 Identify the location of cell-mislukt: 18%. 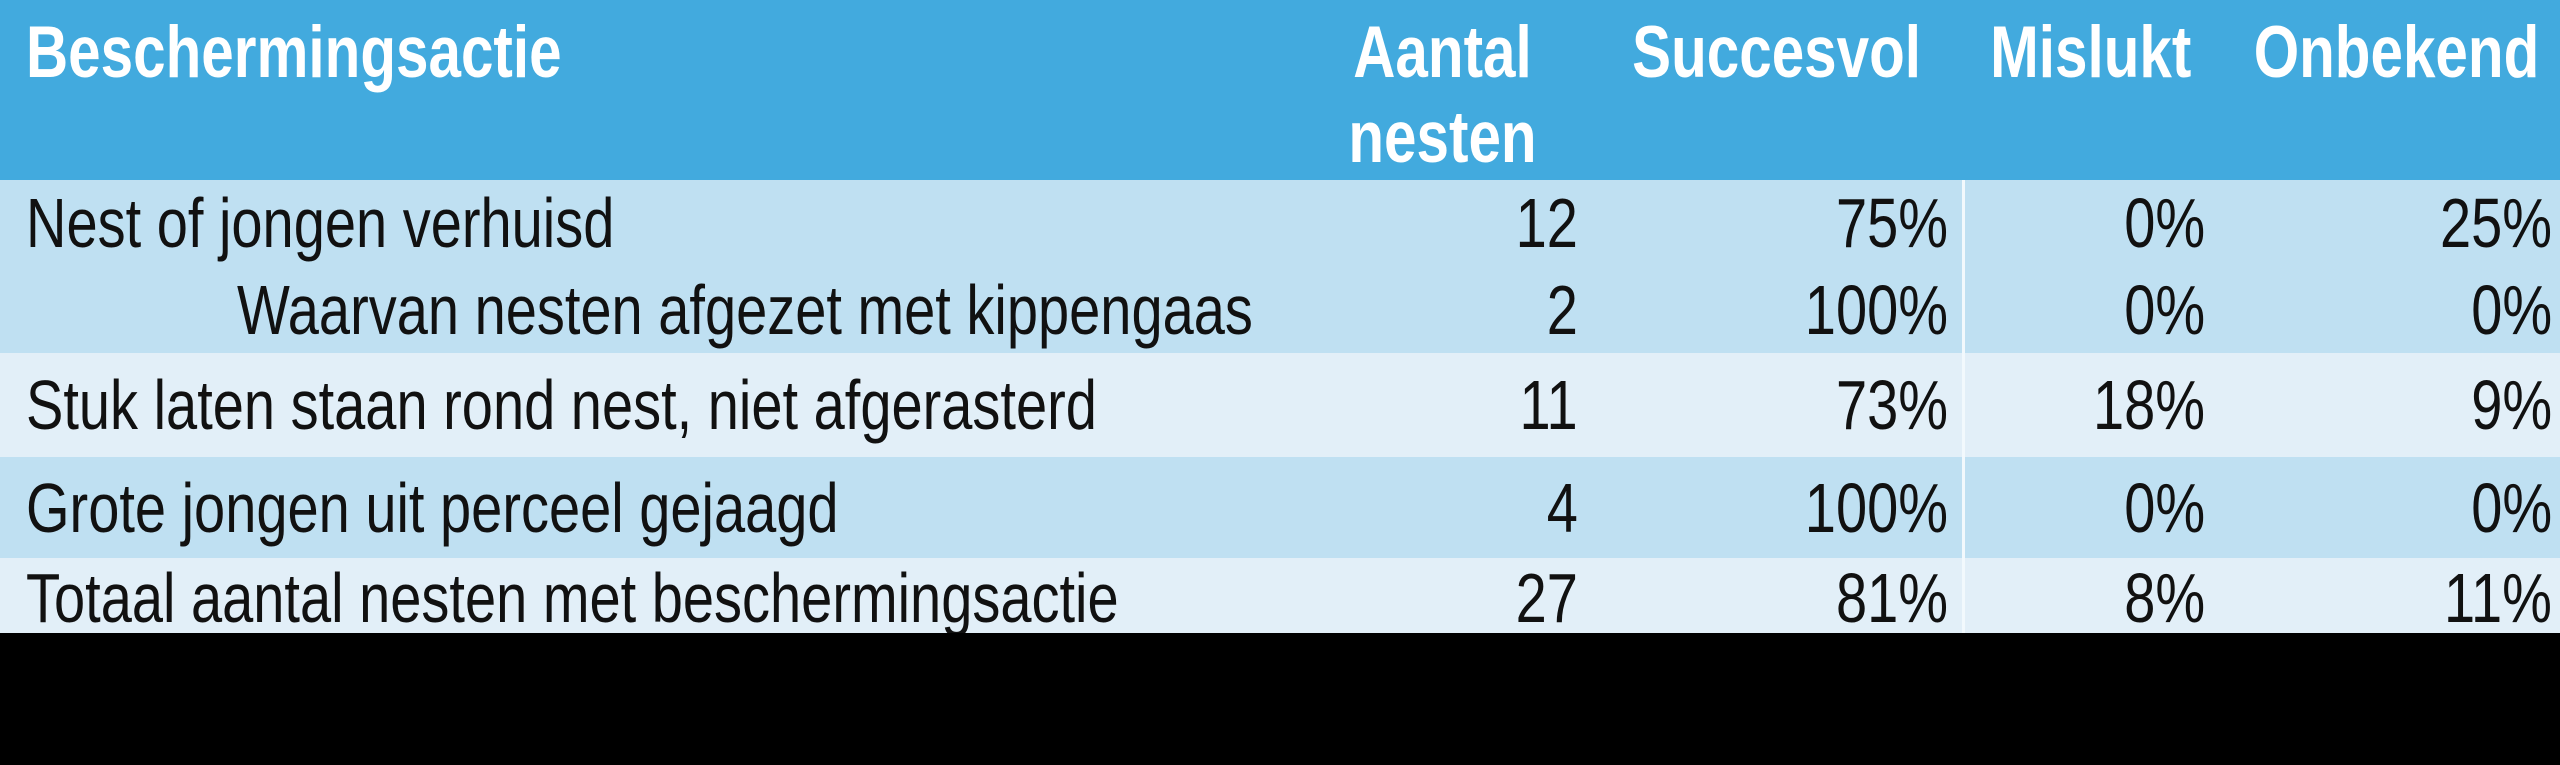
(2089, 405).